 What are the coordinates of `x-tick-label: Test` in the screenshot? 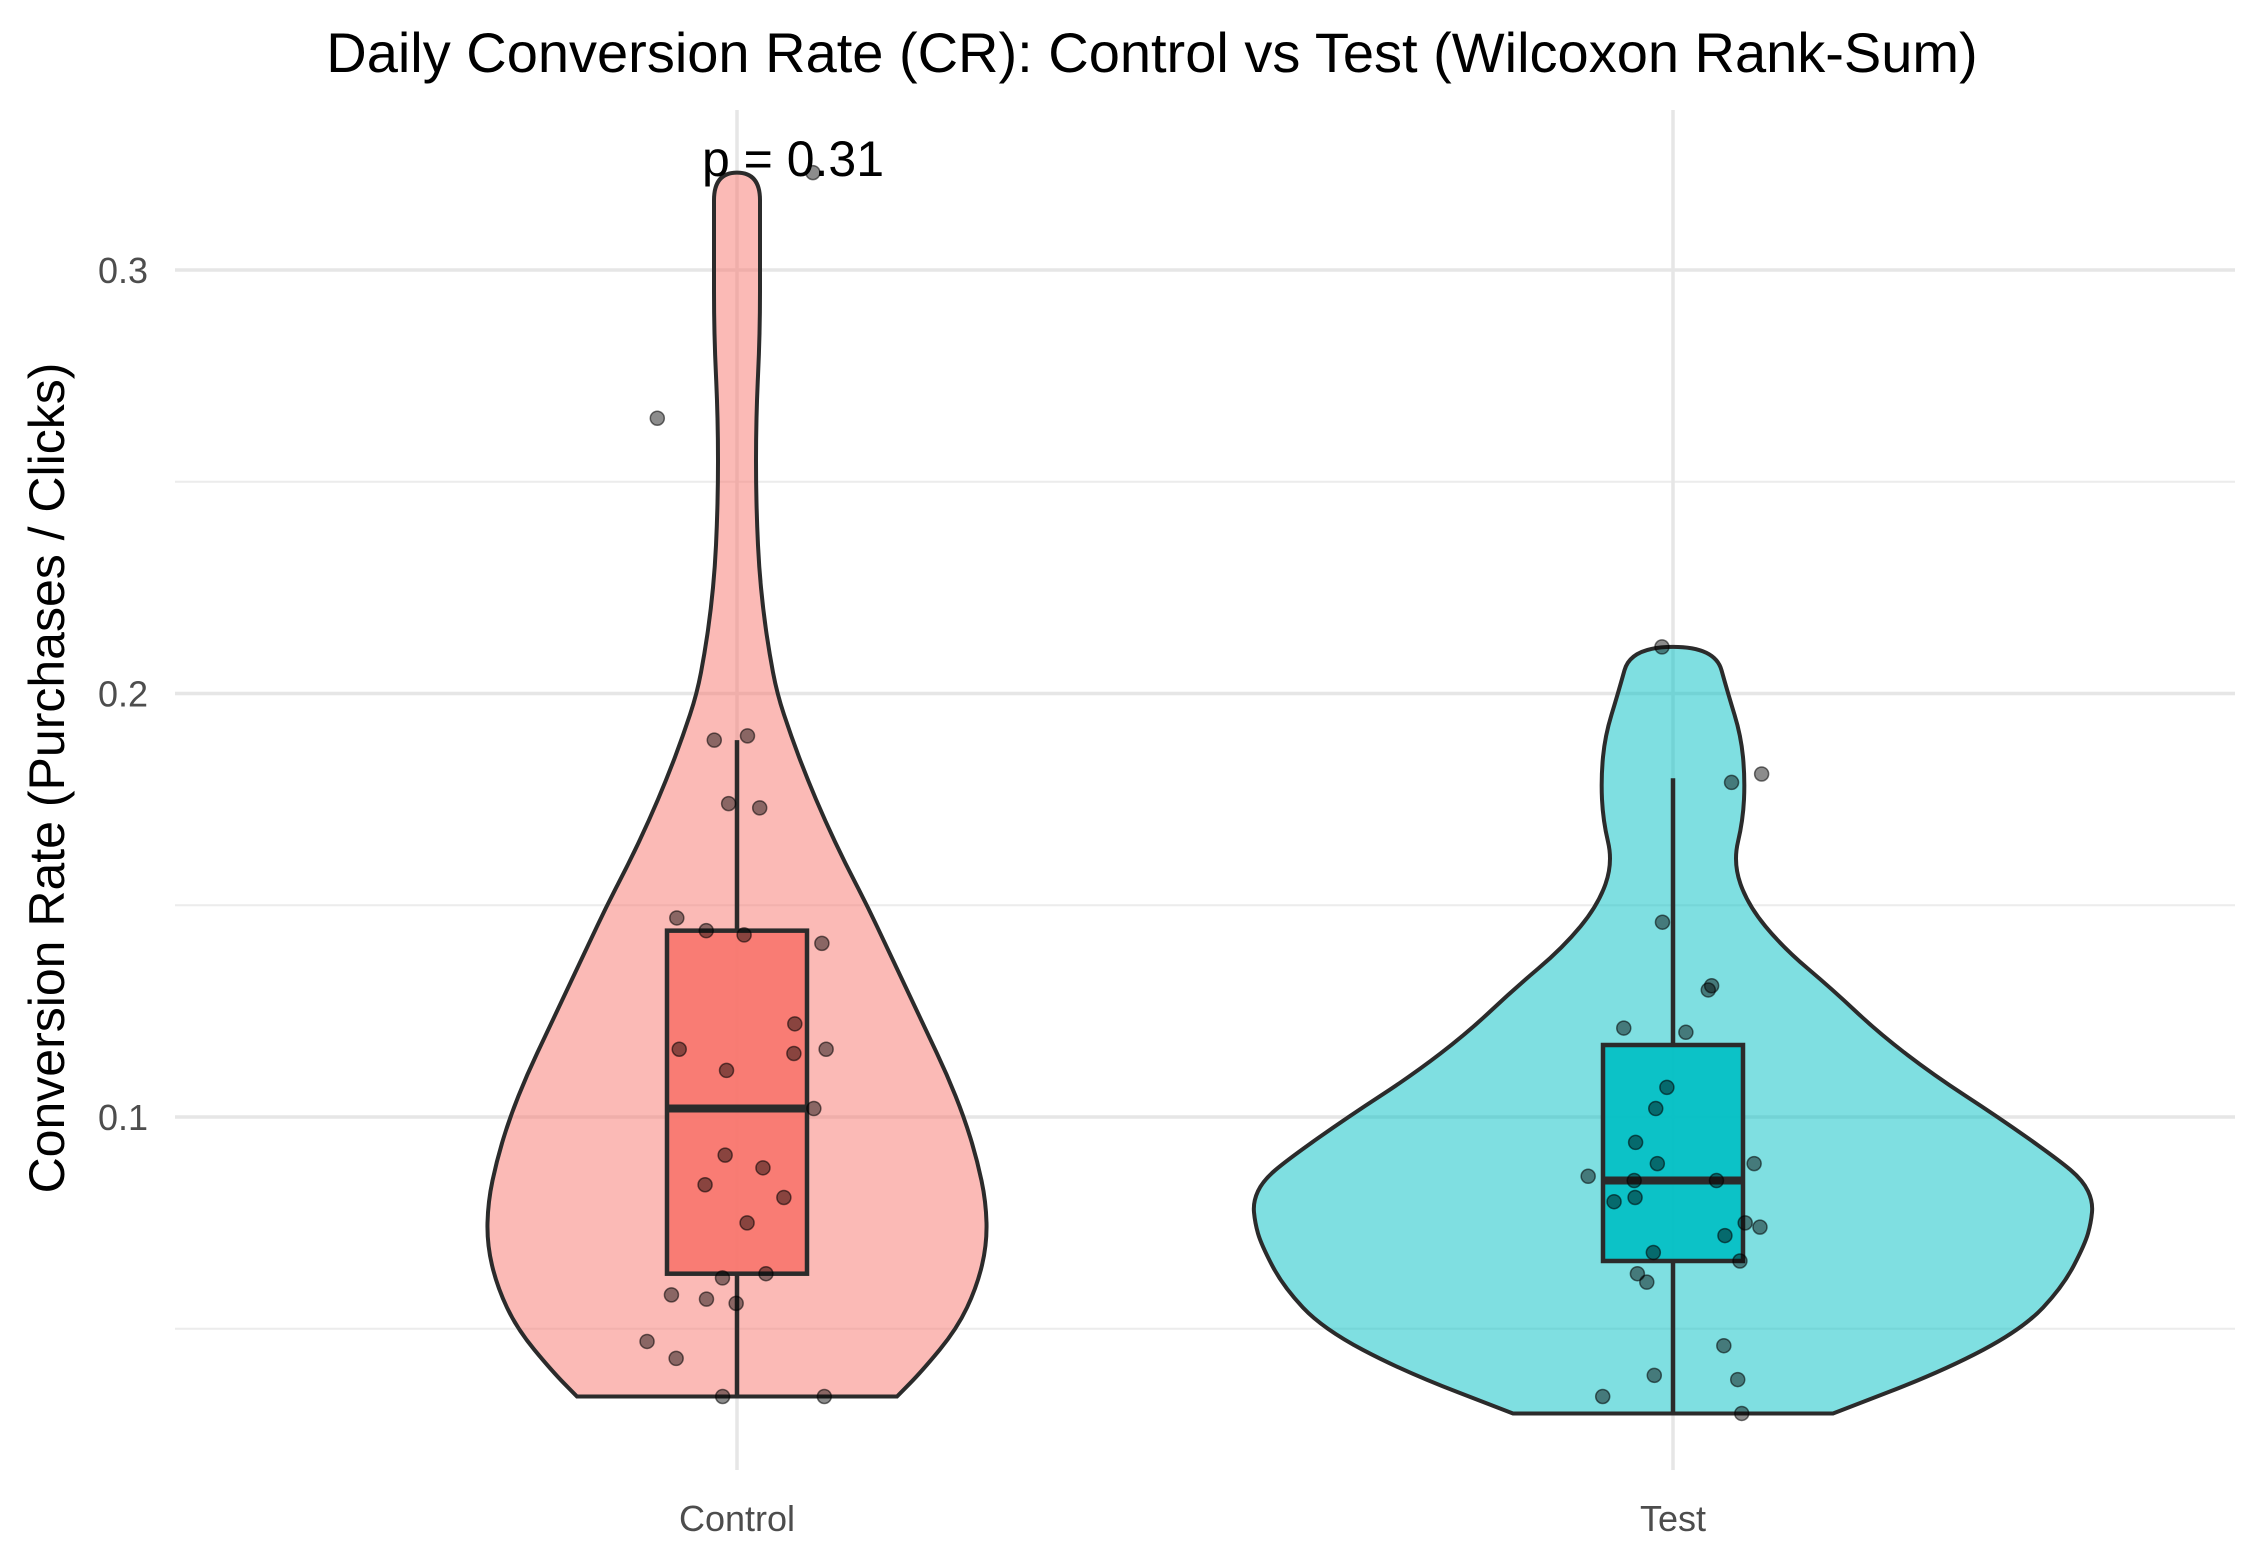 It's located at (1673, 1518).